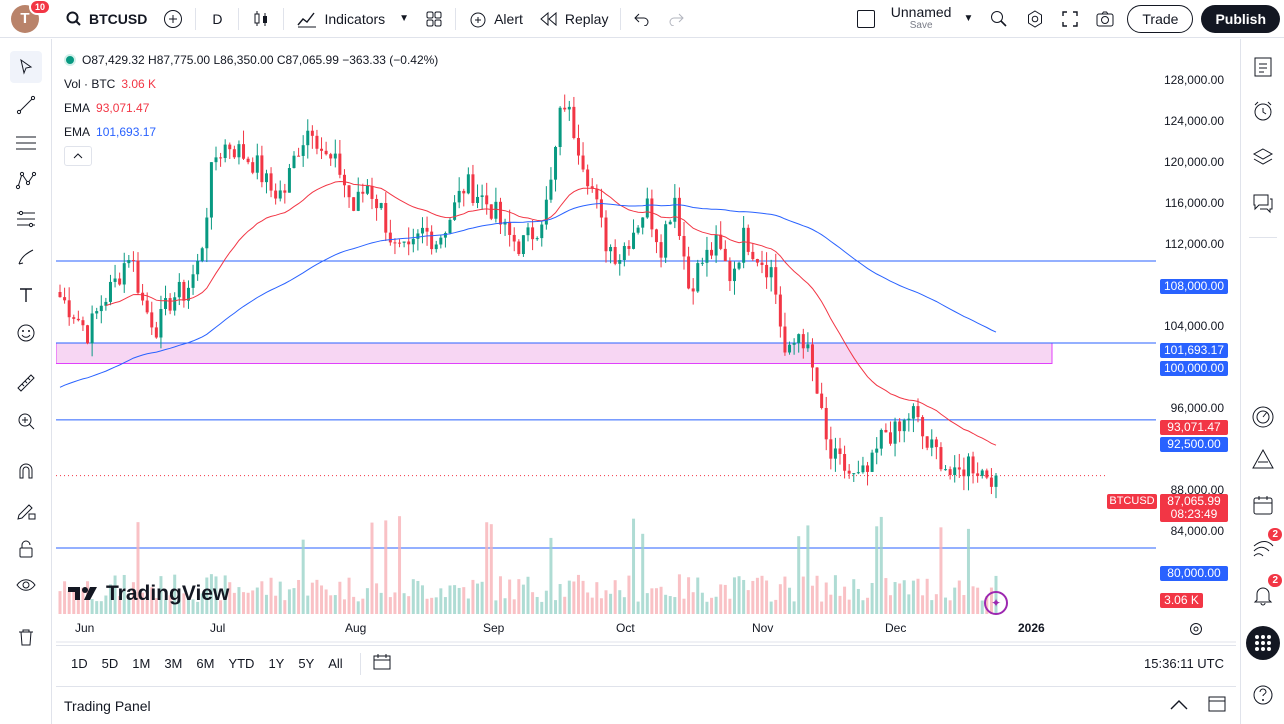  Describe the element at coordinates (31, 16) in the screenshot. I see `user-avatar: T 10` at that location.